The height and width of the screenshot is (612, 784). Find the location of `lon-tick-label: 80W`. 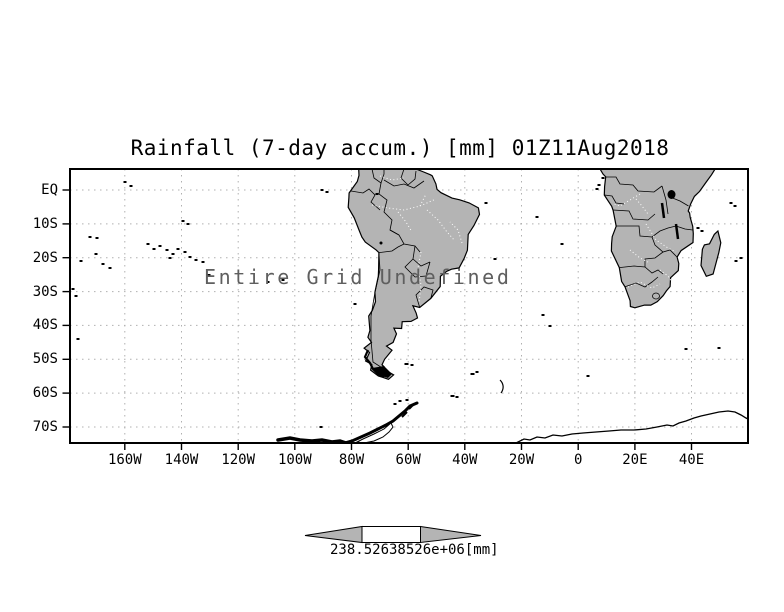

lon-tick-label: 80W is located at coordinates (351, 460).